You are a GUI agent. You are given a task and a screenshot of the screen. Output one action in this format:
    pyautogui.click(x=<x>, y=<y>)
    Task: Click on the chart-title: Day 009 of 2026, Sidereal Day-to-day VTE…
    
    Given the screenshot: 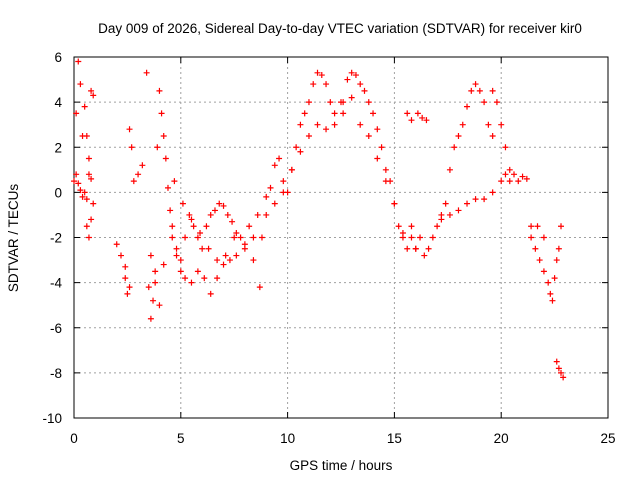 What is the action you would take?
    pyautogui.click(x=340, y=28)
    